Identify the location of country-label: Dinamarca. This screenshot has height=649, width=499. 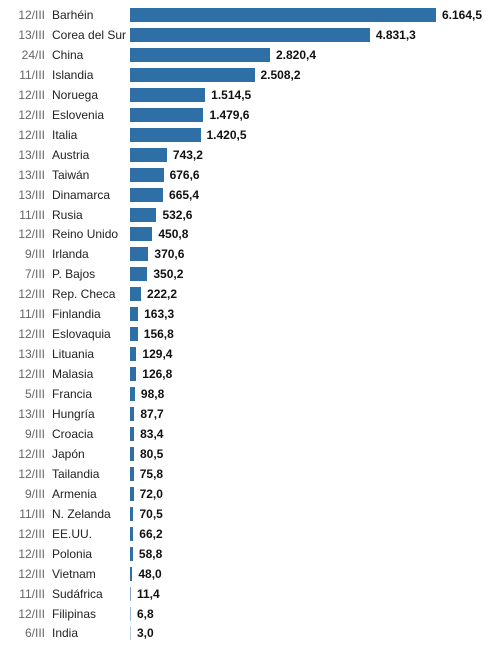
(81, 194).